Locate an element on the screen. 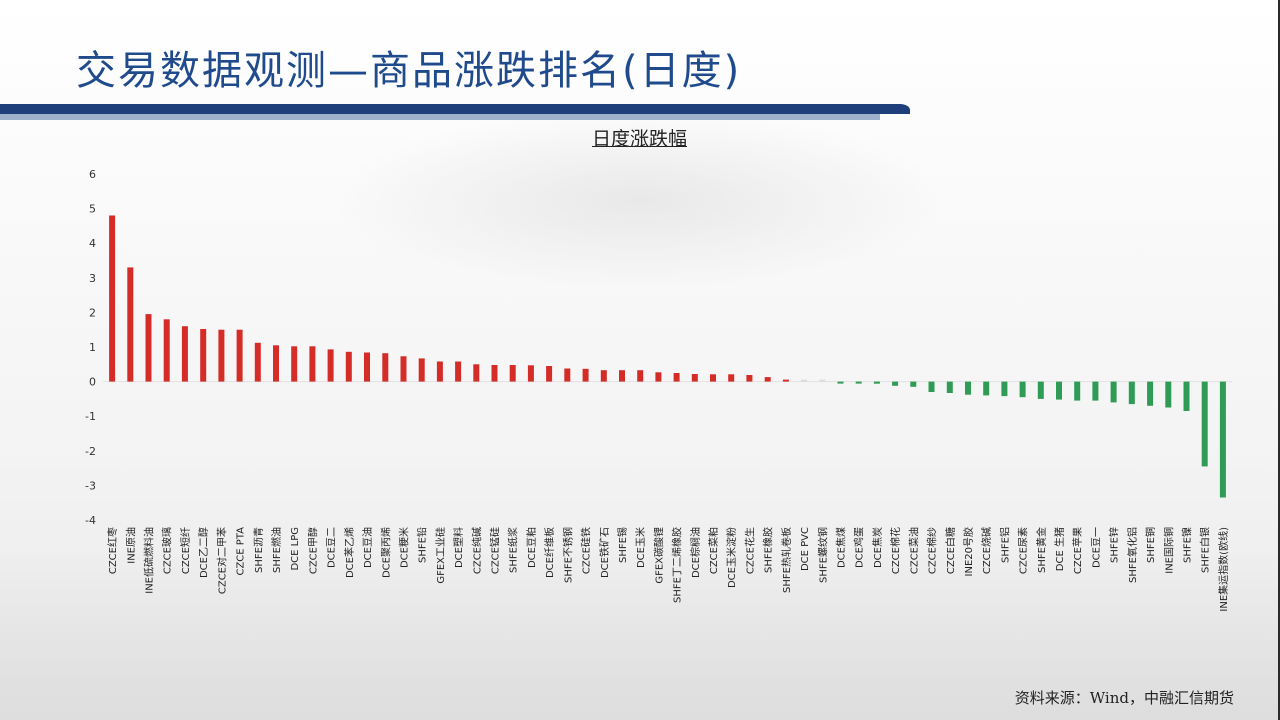 Image resolution: width=1280 pixels, height=720 pixels. world-map-background is located at coordinates (640, 200).